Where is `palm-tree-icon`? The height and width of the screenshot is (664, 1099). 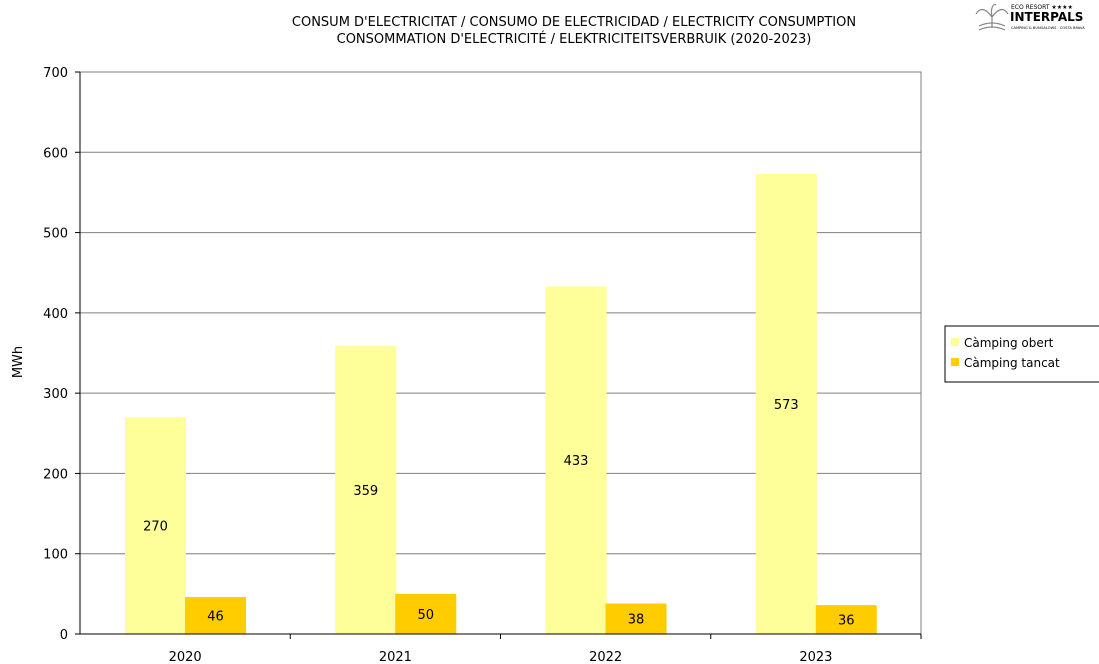 palm-tree-icon is located at coordinates (992, 17).